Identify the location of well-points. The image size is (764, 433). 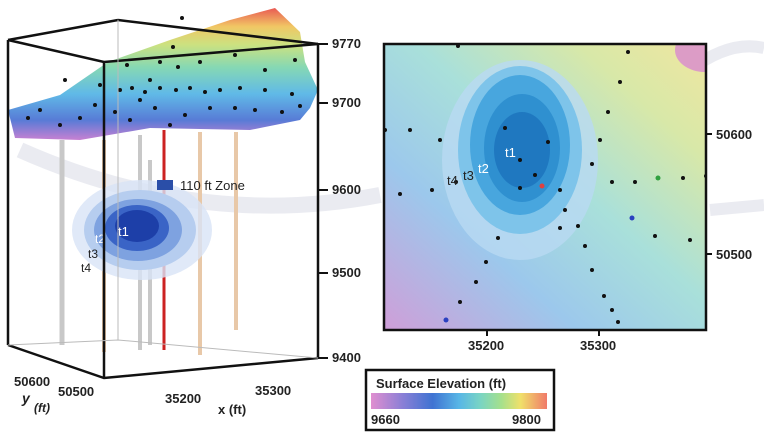
(164, 71).